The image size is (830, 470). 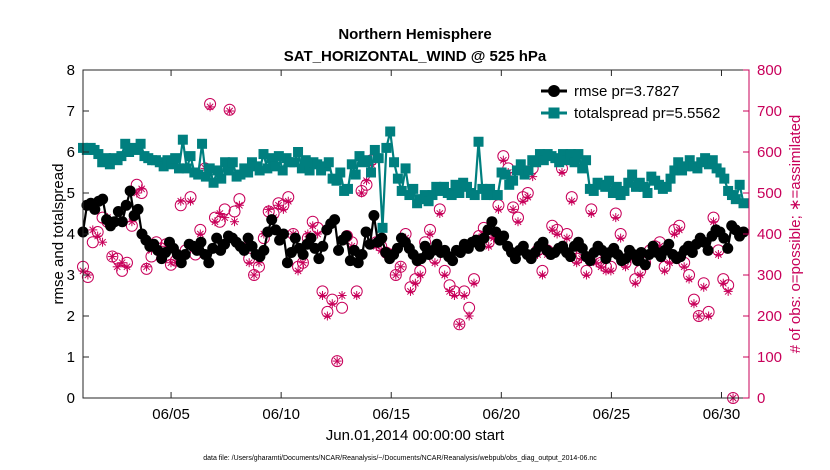 What do you see at coordinates (414, 34) in the screenshot?
I see `chart-title-line1: Northern Hemisphere` at bounding box center [414, 34].